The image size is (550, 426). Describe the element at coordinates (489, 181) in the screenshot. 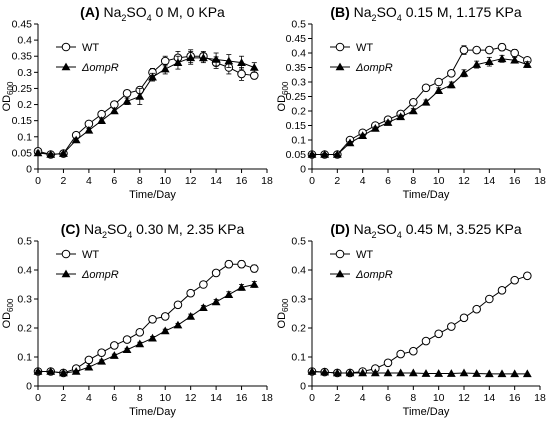

I see `x-tick-label: 14` at that location.